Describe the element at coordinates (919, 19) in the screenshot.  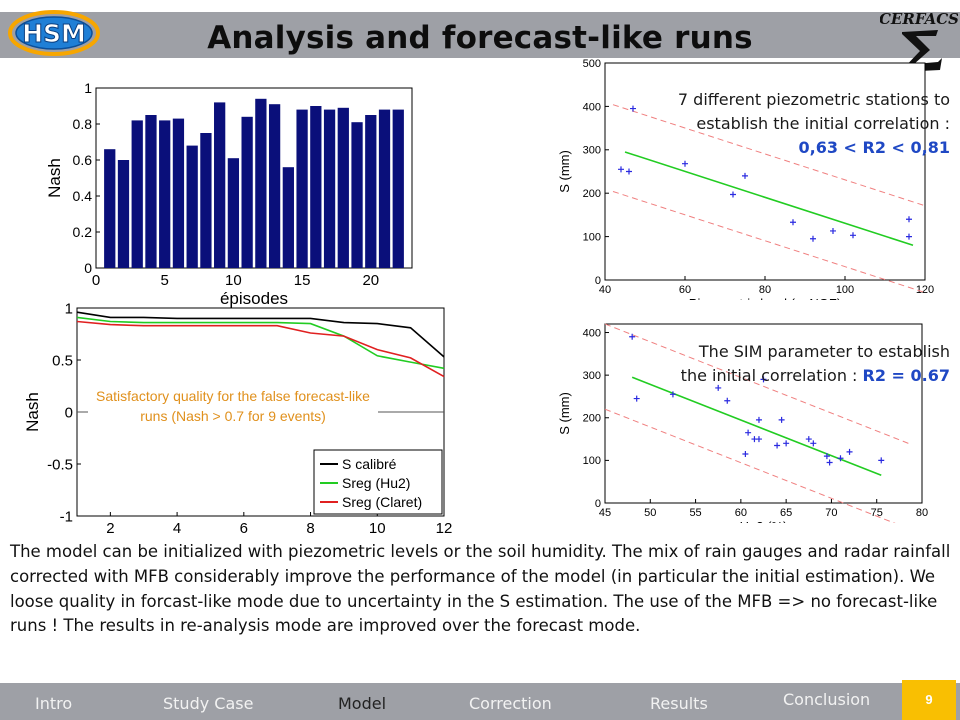
I see `cerfacs-logo-text: CERFACS` at that location.